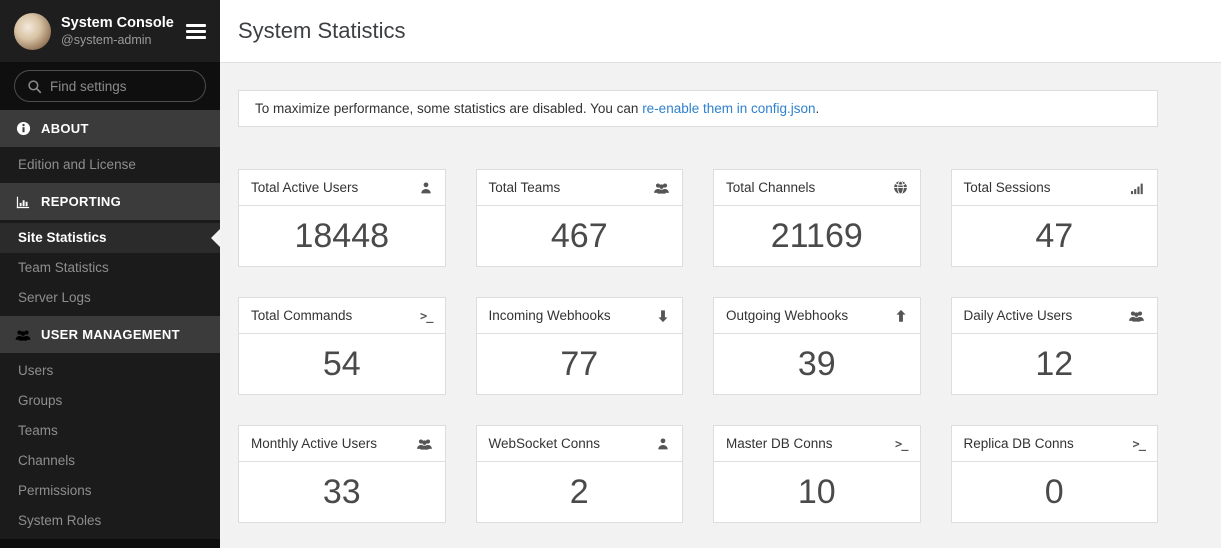 The width and height of the screenshot is (1221, 548). I want to click on stat-value: 18448, so click(342, 235).